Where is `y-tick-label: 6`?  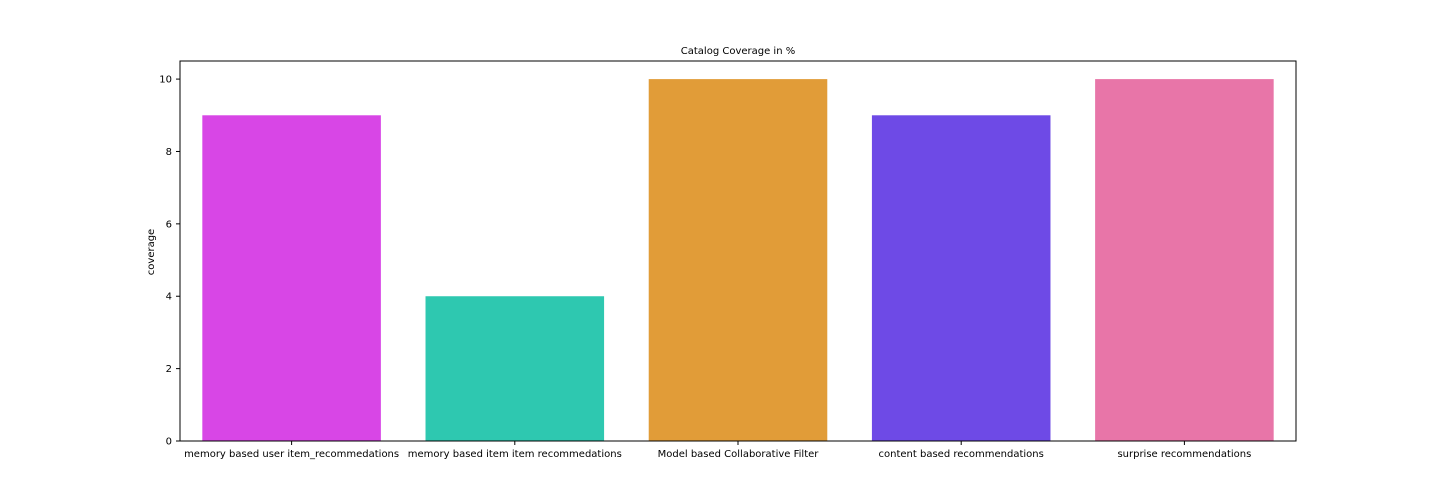 y-tick-label: 6 is located at coordinates (169, 224).